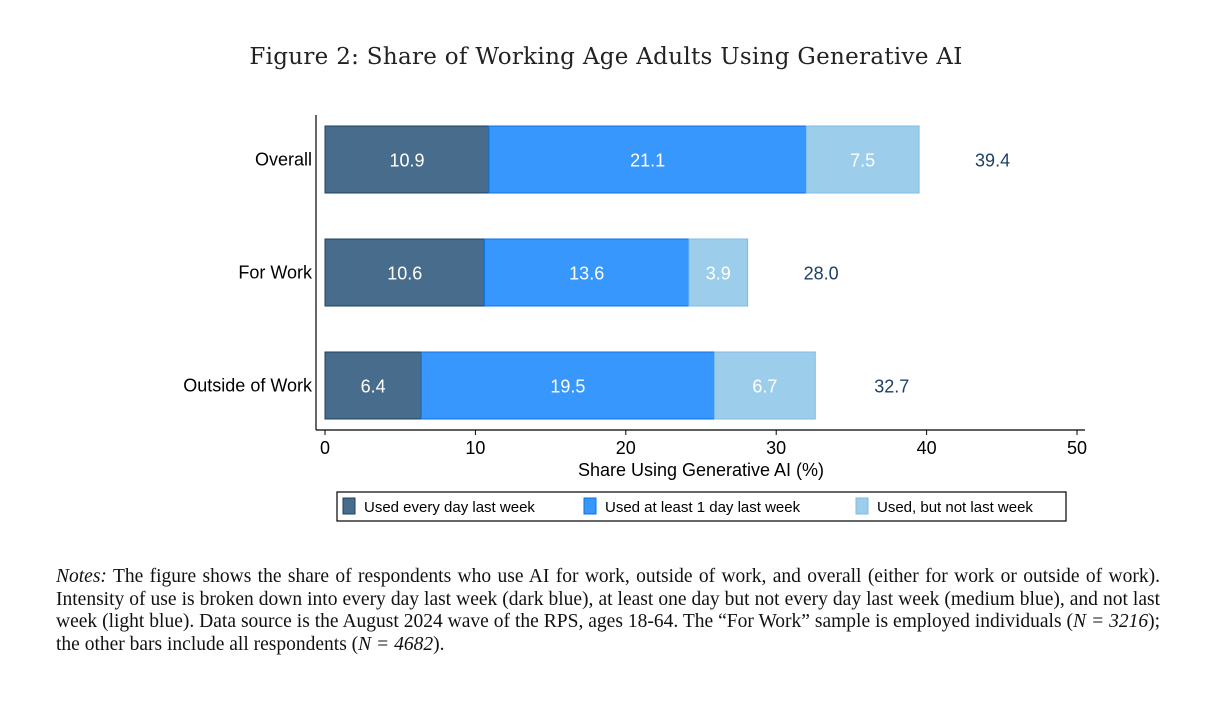 Image resolution: width=1207 pixels, height=709 pixels. Describe the element at coordinates (81, 576) in the screenshot. I see `notes-label: Notes:` at that location.